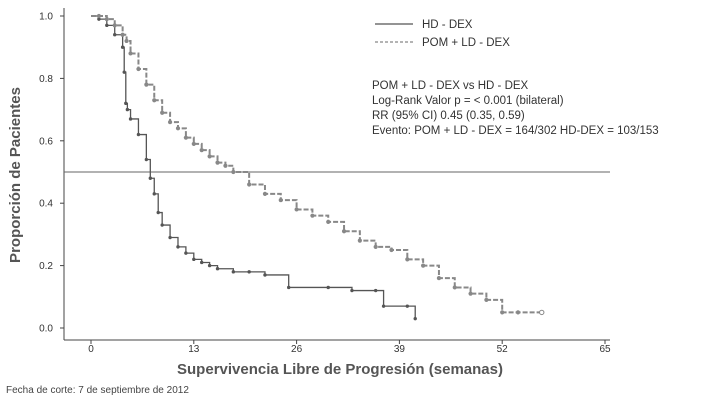  I want to click on stats-line-2: Log-Rank Valor p = < 0.001 (bilateral), so click(468, 101).